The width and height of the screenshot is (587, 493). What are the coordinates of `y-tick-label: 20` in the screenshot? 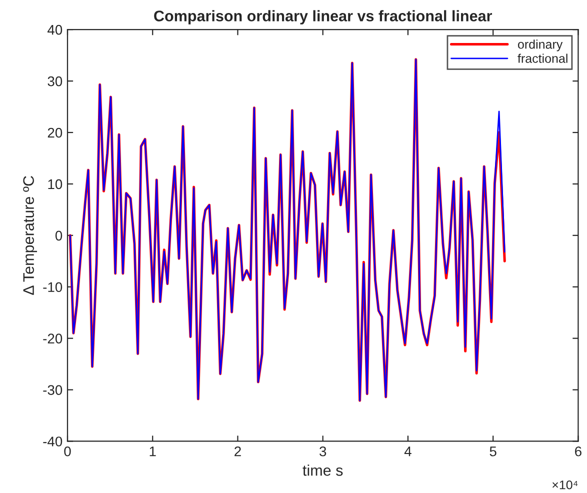 It's located at (55, 133).